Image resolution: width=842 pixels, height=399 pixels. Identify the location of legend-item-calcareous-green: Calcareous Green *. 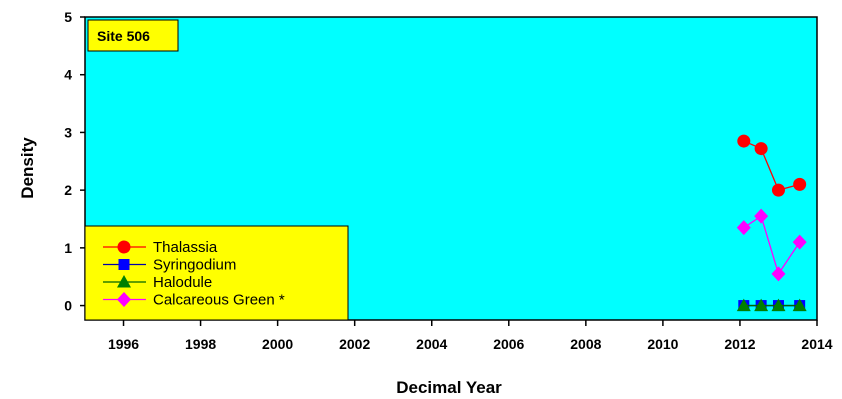
(194, 300).